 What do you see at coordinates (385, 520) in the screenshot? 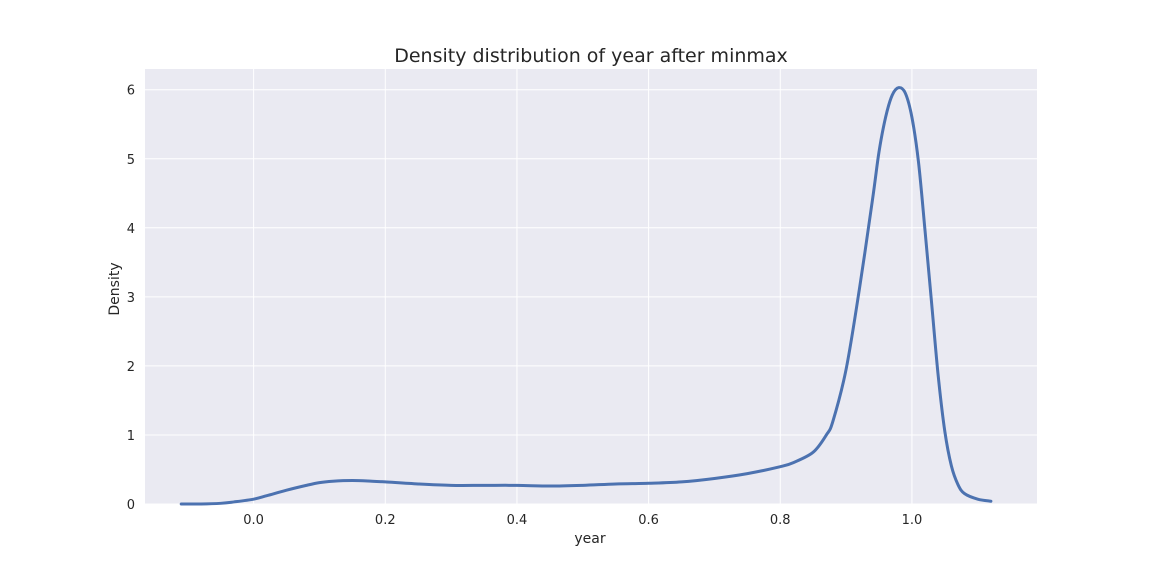
I see `x-tick-label: 0.2` at bounding box center [385, 520].